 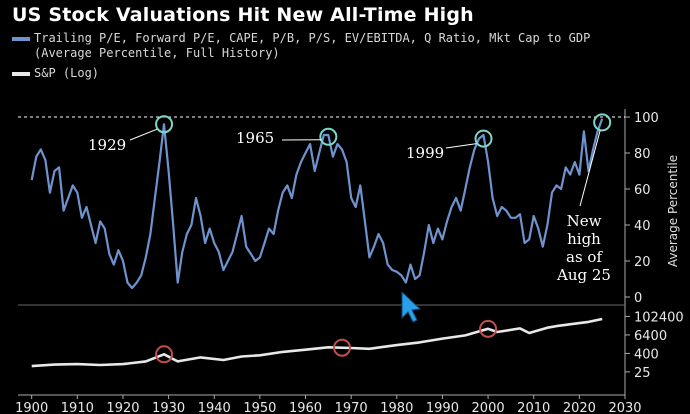 I want to click on leader-line-2025, so click(x=590, y=168).